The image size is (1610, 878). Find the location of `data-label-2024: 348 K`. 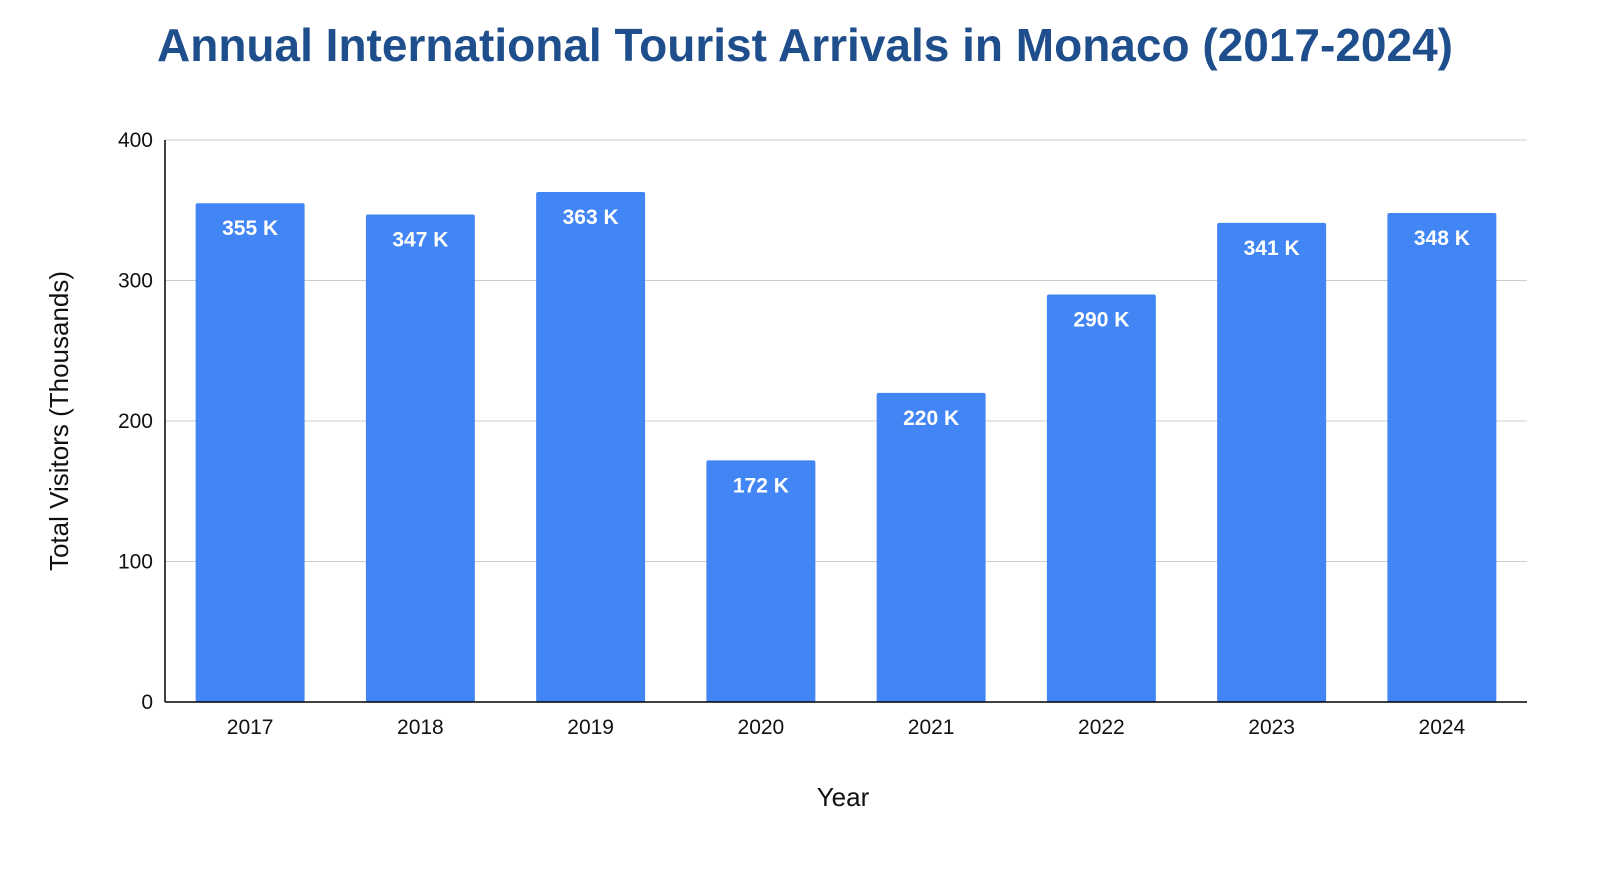

data-label-2024: 348 K is located at coordinates (1442, 238).